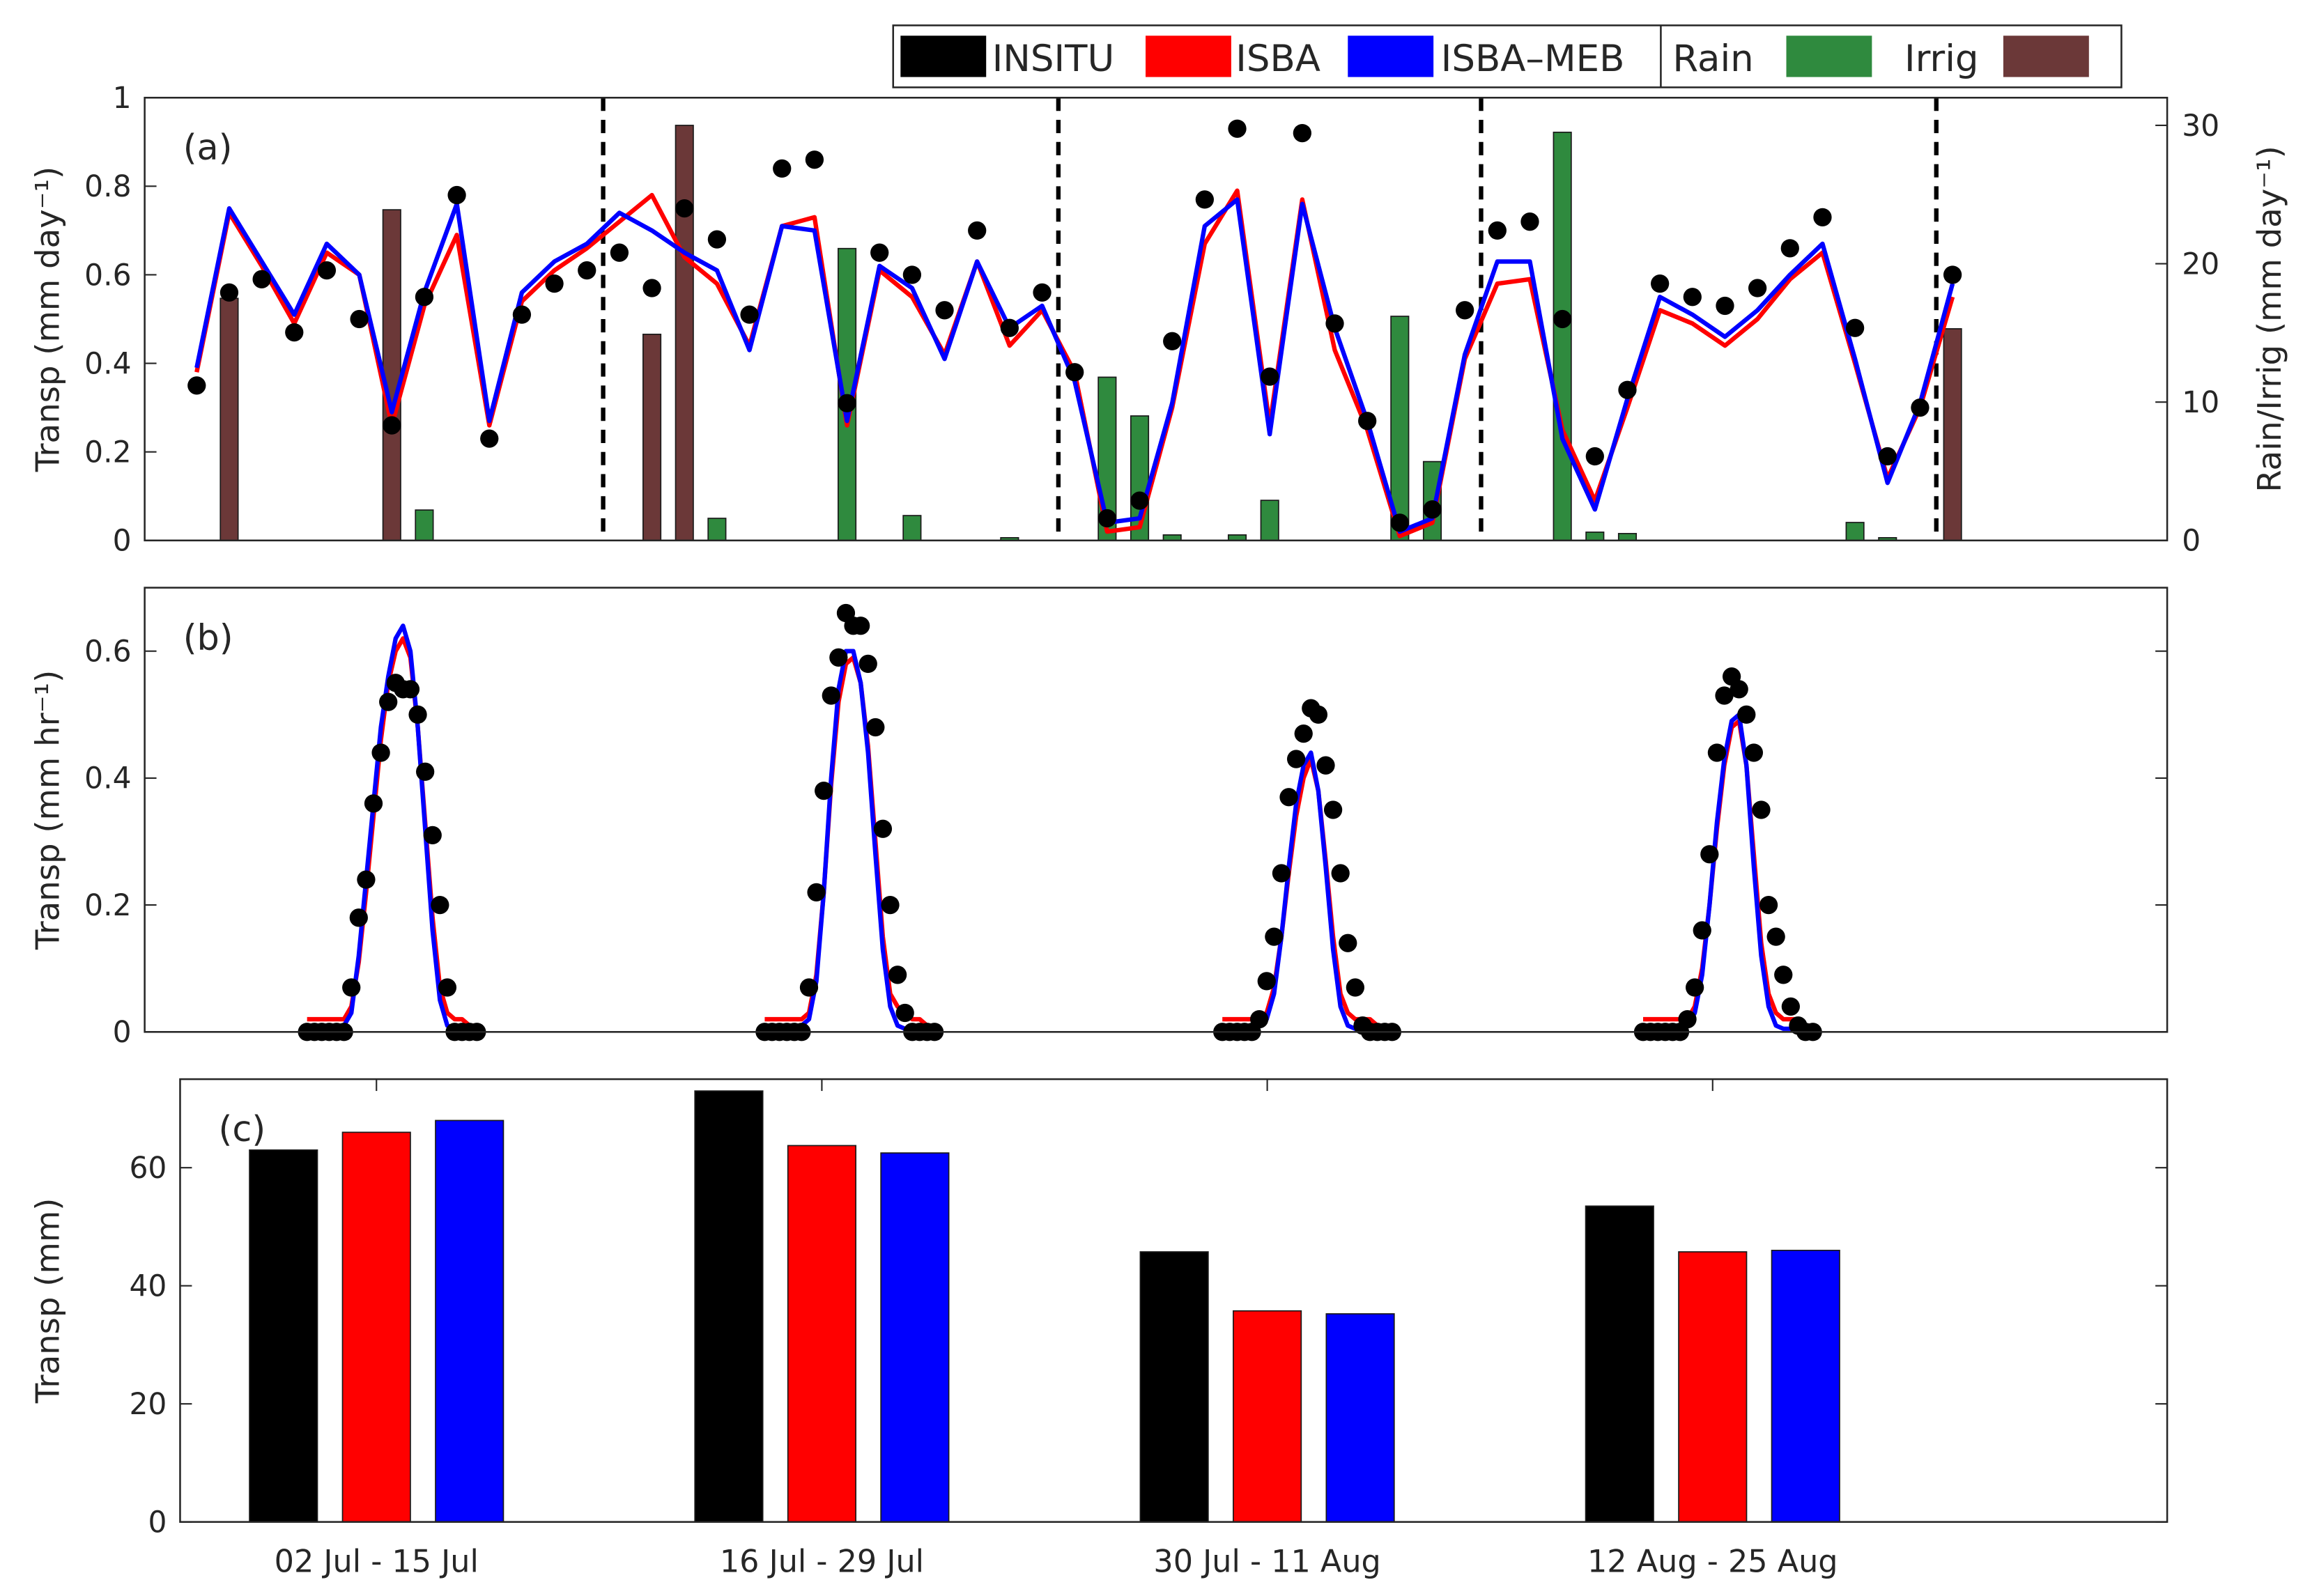 Image resolution: width=2303 pixels, height=1596 pixels. What do you see at coordinates (107, 186) in the screenshot?
I see `y-tick-label: 0.8` at bounding box center [107, 186].